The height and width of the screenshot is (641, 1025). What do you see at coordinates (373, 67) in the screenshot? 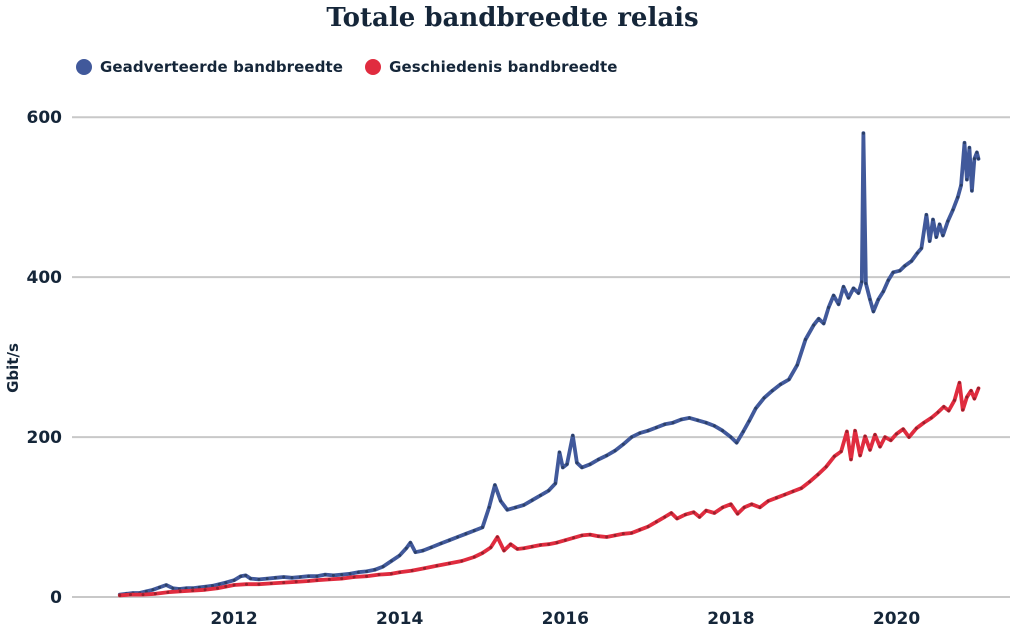
I see `history-bandwidth-dot-icon` at bounding box center [373, 67].